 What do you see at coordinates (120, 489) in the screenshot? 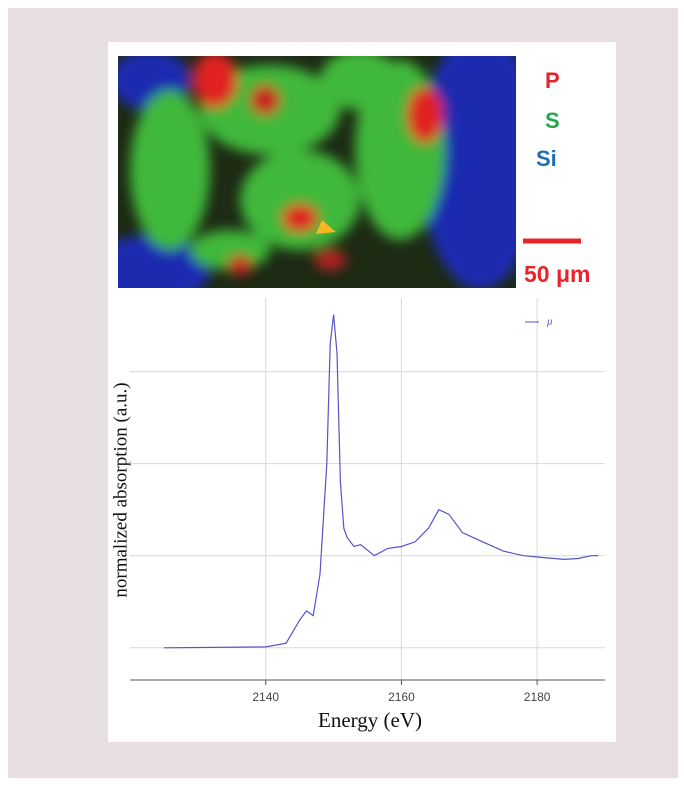
I see `y-axis-label: normalized absorption (a.u.)` at bounding box center [120, 489].